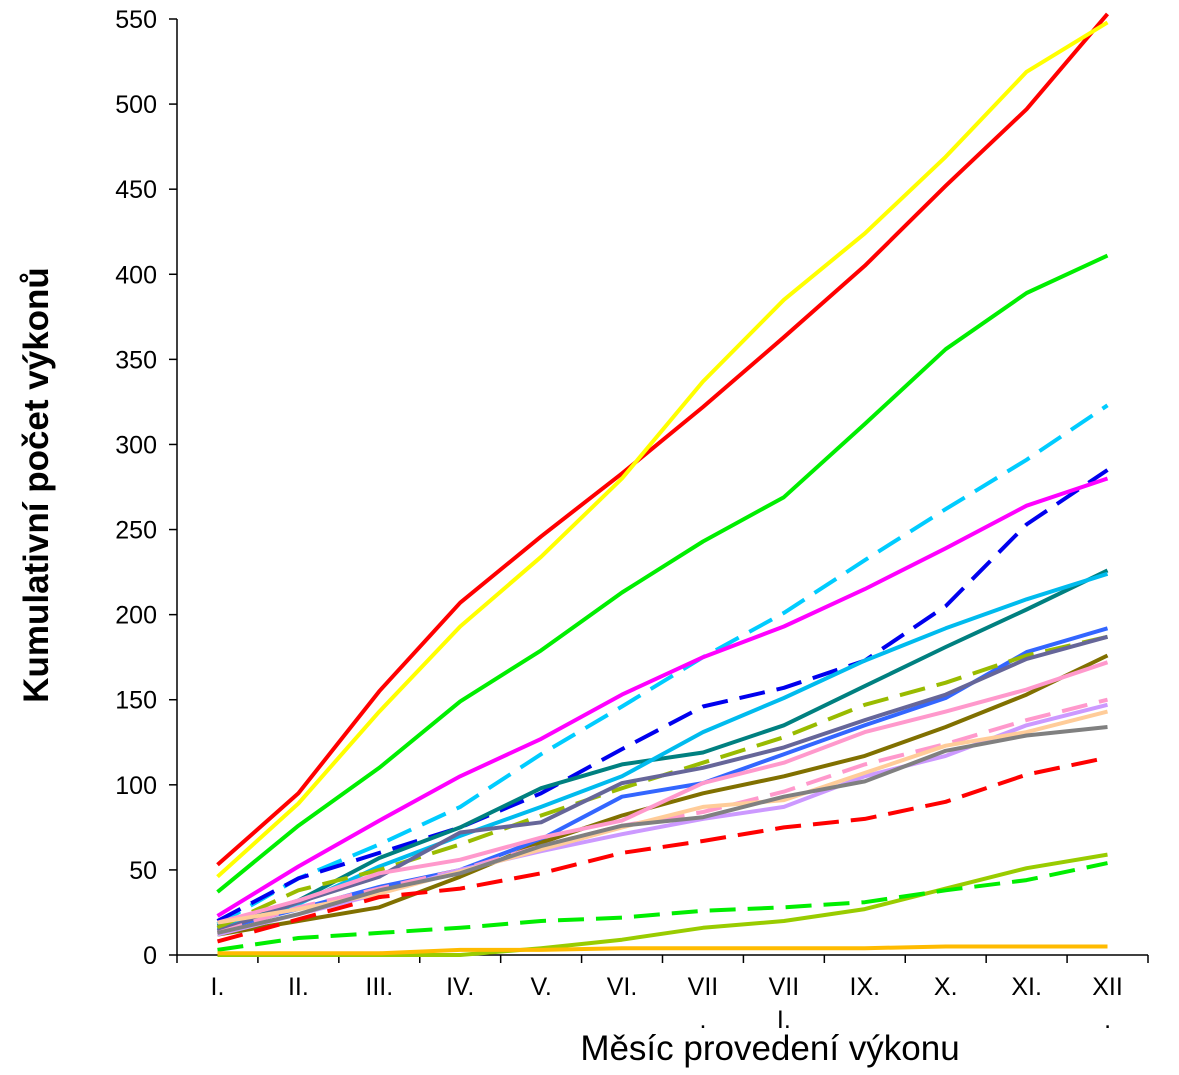  Describe the element at coordinates (136, 360) in the screenshot. I see `y-tick-label: 350` at that location.